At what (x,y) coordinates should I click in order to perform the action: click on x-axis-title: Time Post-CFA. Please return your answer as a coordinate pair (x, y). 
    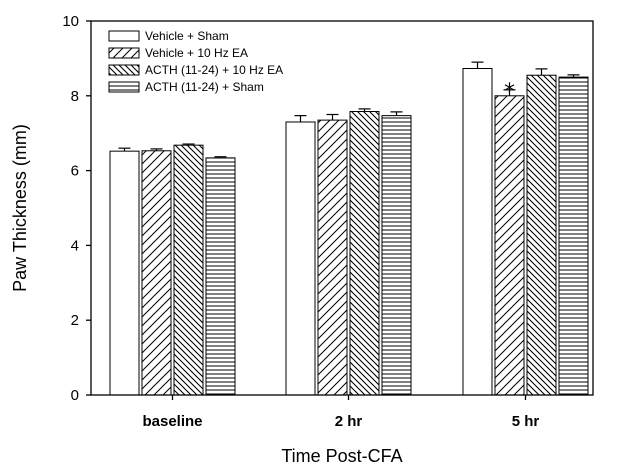
    Looking at the image, I should click on (341, 455).